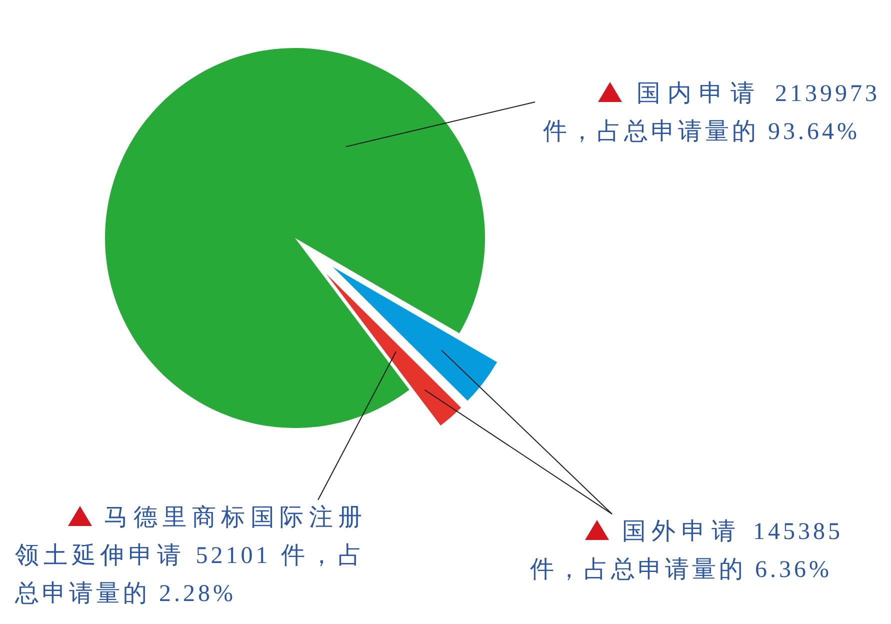  What do you see at coordinates (190, 556) in the screenshot?
I see `label: 马德里商标国际注册领土延伸申请 52101 件，占总申请量的 2.28%` at bounding box center [190, 556].